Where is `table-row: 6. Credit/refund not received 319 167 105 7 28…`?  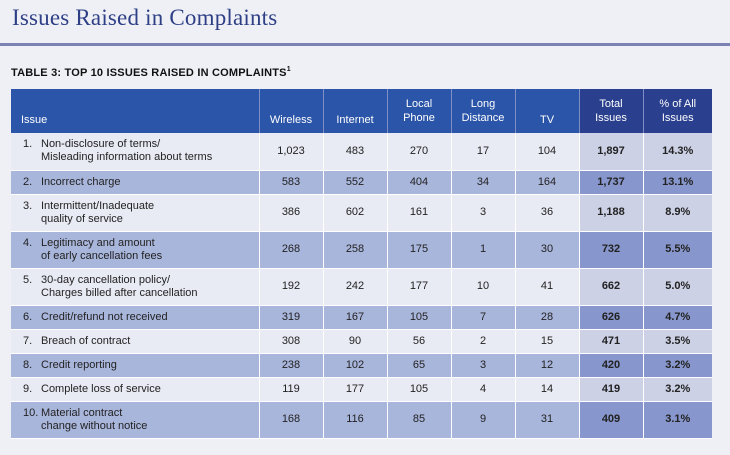 table-row: 6. Credit/refund not received 319 167 105 7 28… is located at coordinates (361, 317).